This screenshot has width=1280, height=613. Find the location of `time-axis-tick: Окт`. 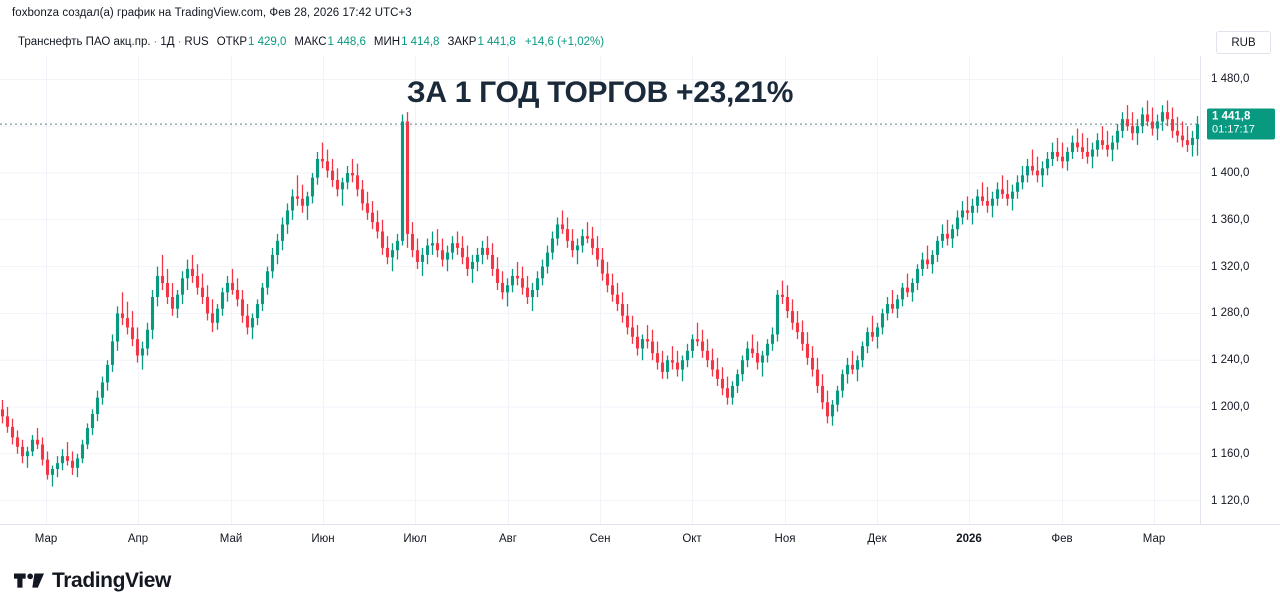

time-axis-tick: Окт is located at coordinates (692, 539).